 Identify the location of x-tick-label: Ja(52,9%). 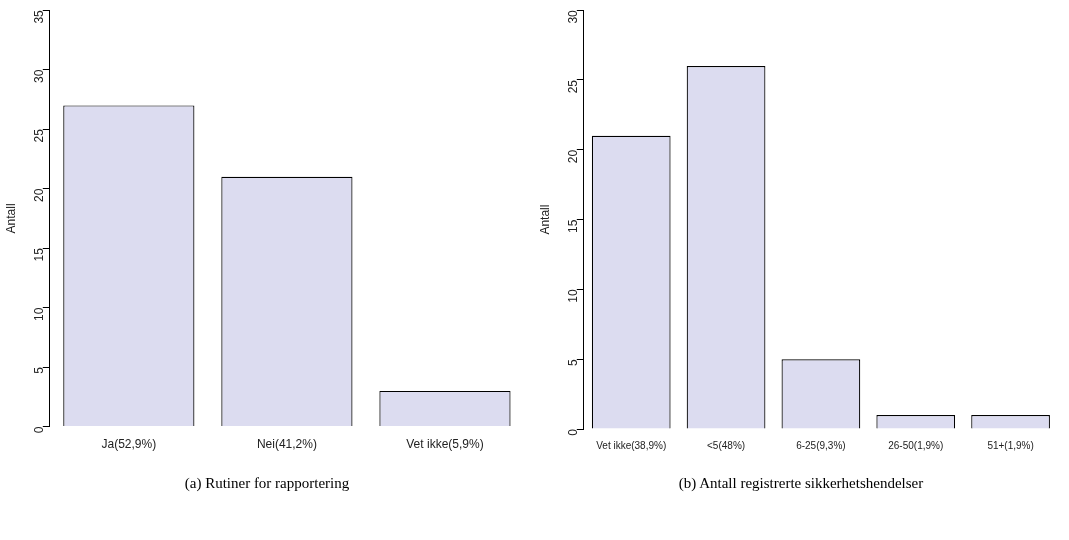
(129, 444).